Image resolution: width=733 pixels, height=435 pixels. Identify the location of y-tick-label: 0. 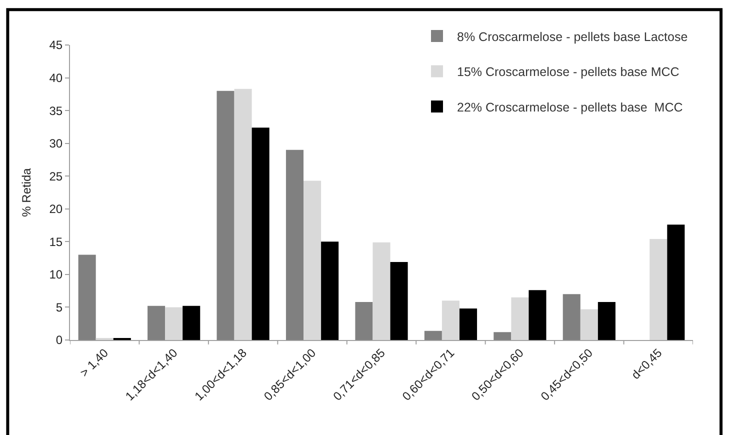
(59, 340).